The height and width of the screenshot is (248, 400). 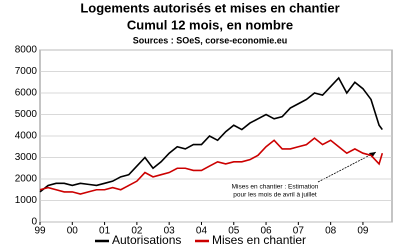 What do you see at coordinates (331, 231) in the screenshot?
I see `x-tick-label: 08` at bounding box center [331, 231].